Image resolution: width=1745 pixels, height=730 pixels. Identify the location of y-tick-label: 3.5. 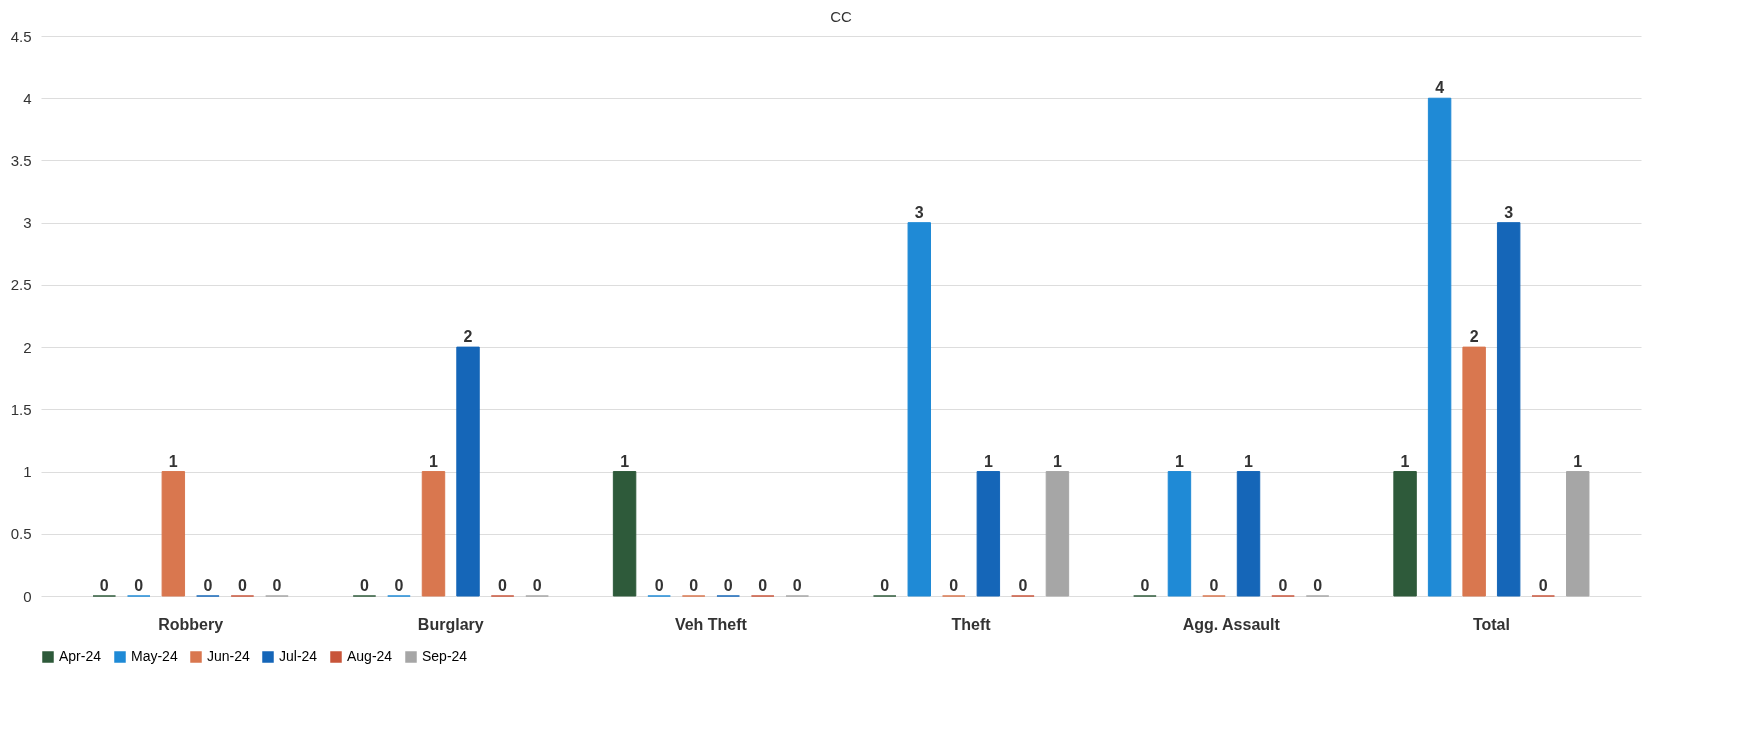
(21, 160).